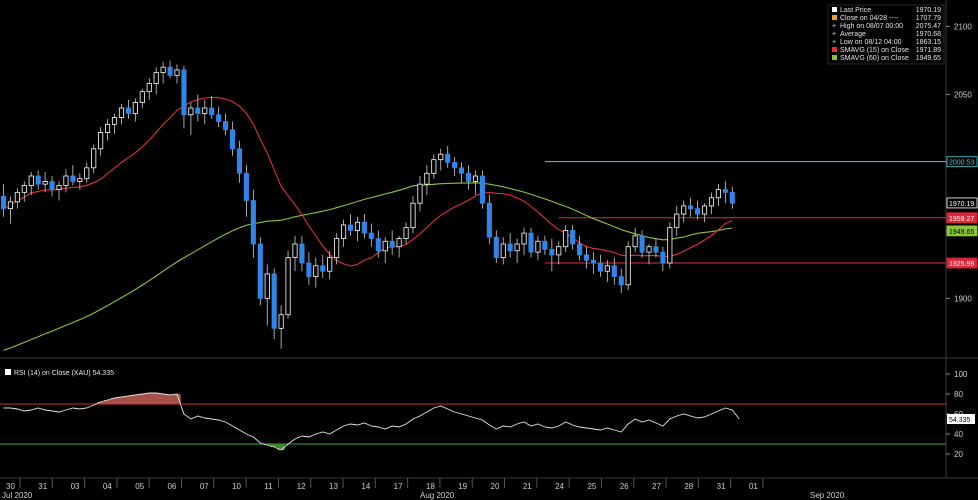 This screenshot has width=978, height=500. Describe the element at coordinates (963, 94) in the screenshot. I see `price-tick-label: 2050` at that location.